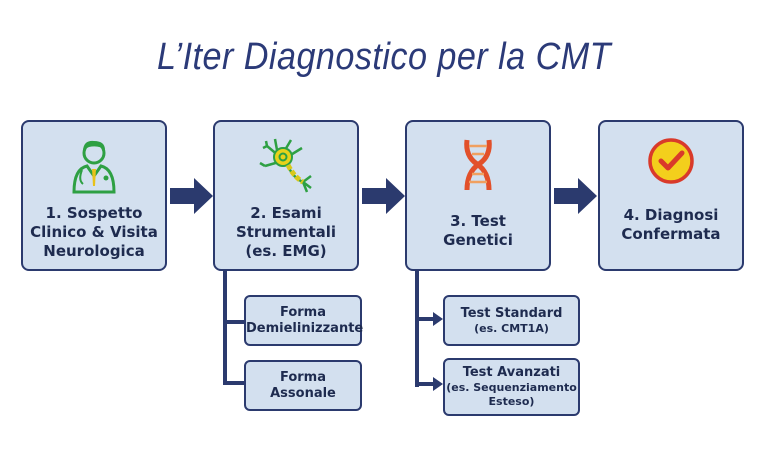 The width and height of the screenshot is (768, 450). I want to click on branch-label: Forma Demielinizzante, so click(305, 320).